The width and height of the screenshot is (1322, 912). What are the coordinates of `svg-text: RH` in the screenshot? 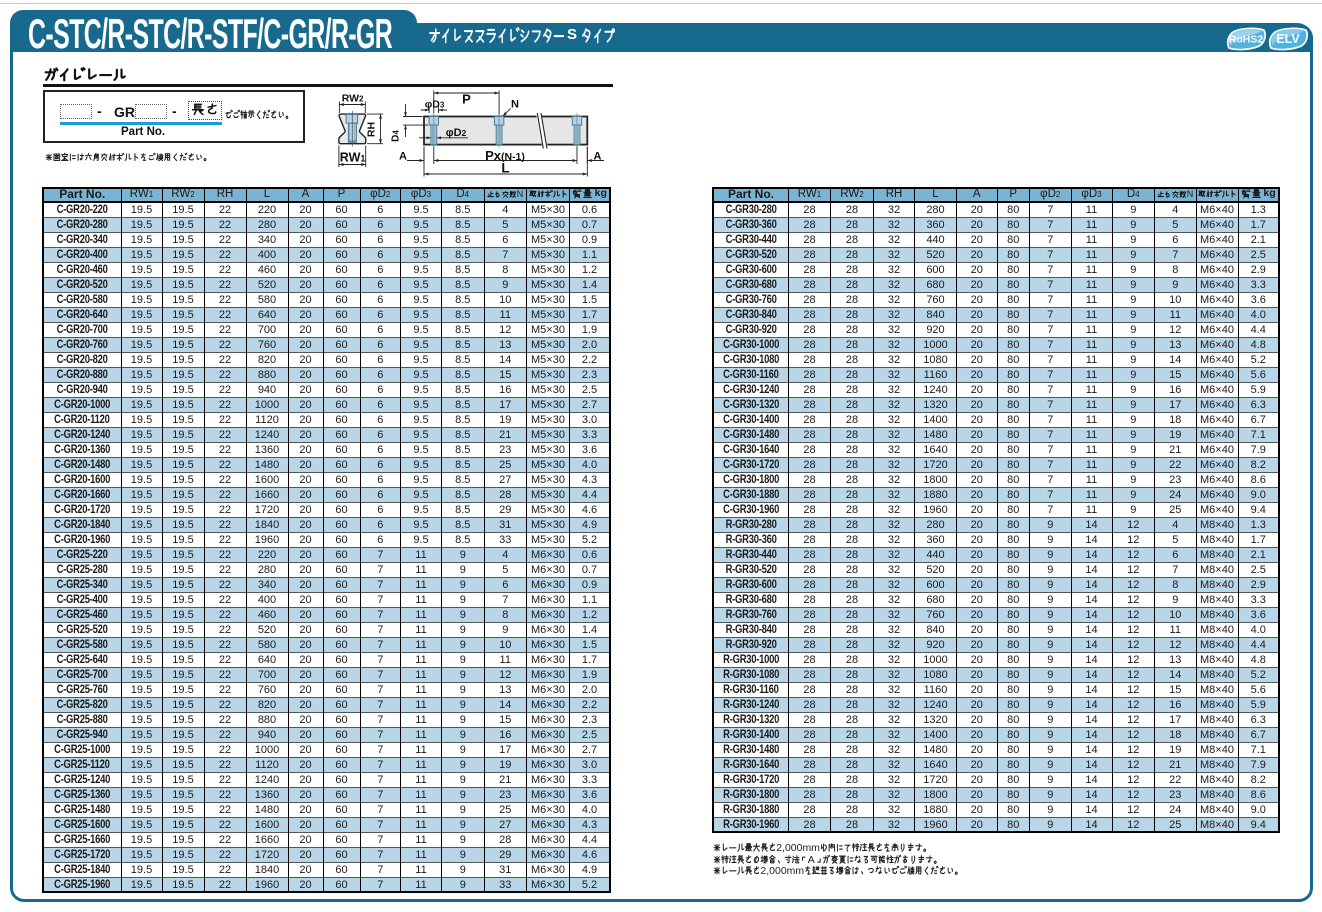 It's located at (372, 129).